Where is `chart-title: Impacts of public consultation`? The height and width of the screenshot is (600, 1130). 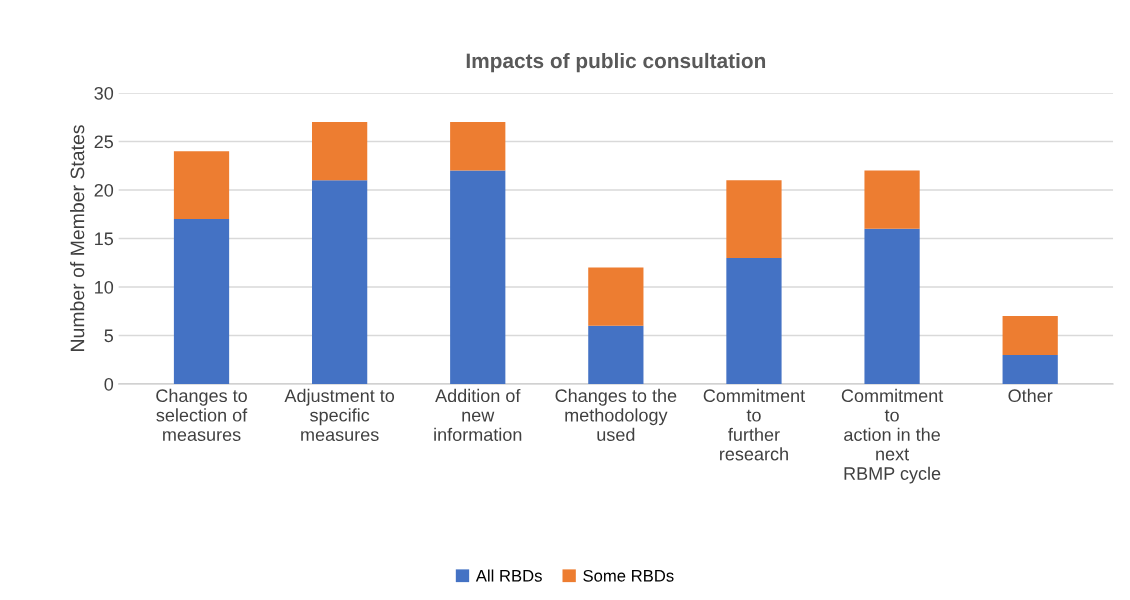 chart-title: Impacts of public consultation is located at coordinates (616, 62).